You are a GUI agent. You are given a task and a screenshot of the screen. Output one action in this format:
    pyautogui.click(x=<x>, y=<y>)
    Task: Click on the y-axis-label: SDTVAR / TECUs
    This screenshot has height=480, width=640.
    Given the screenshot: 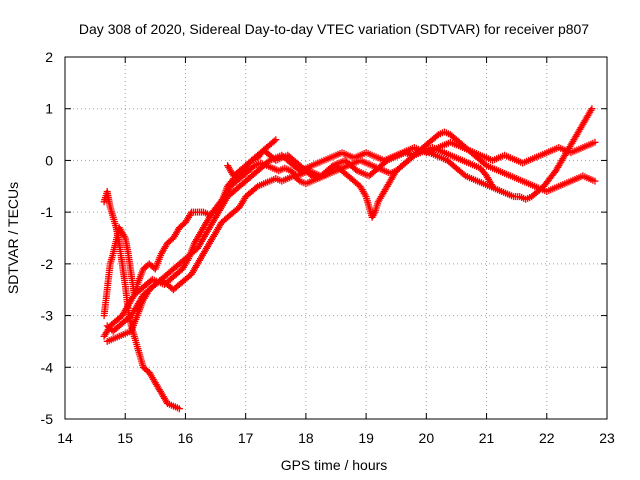 What is the action you would take?
    pyautogui.click(x=13, y=238)
    